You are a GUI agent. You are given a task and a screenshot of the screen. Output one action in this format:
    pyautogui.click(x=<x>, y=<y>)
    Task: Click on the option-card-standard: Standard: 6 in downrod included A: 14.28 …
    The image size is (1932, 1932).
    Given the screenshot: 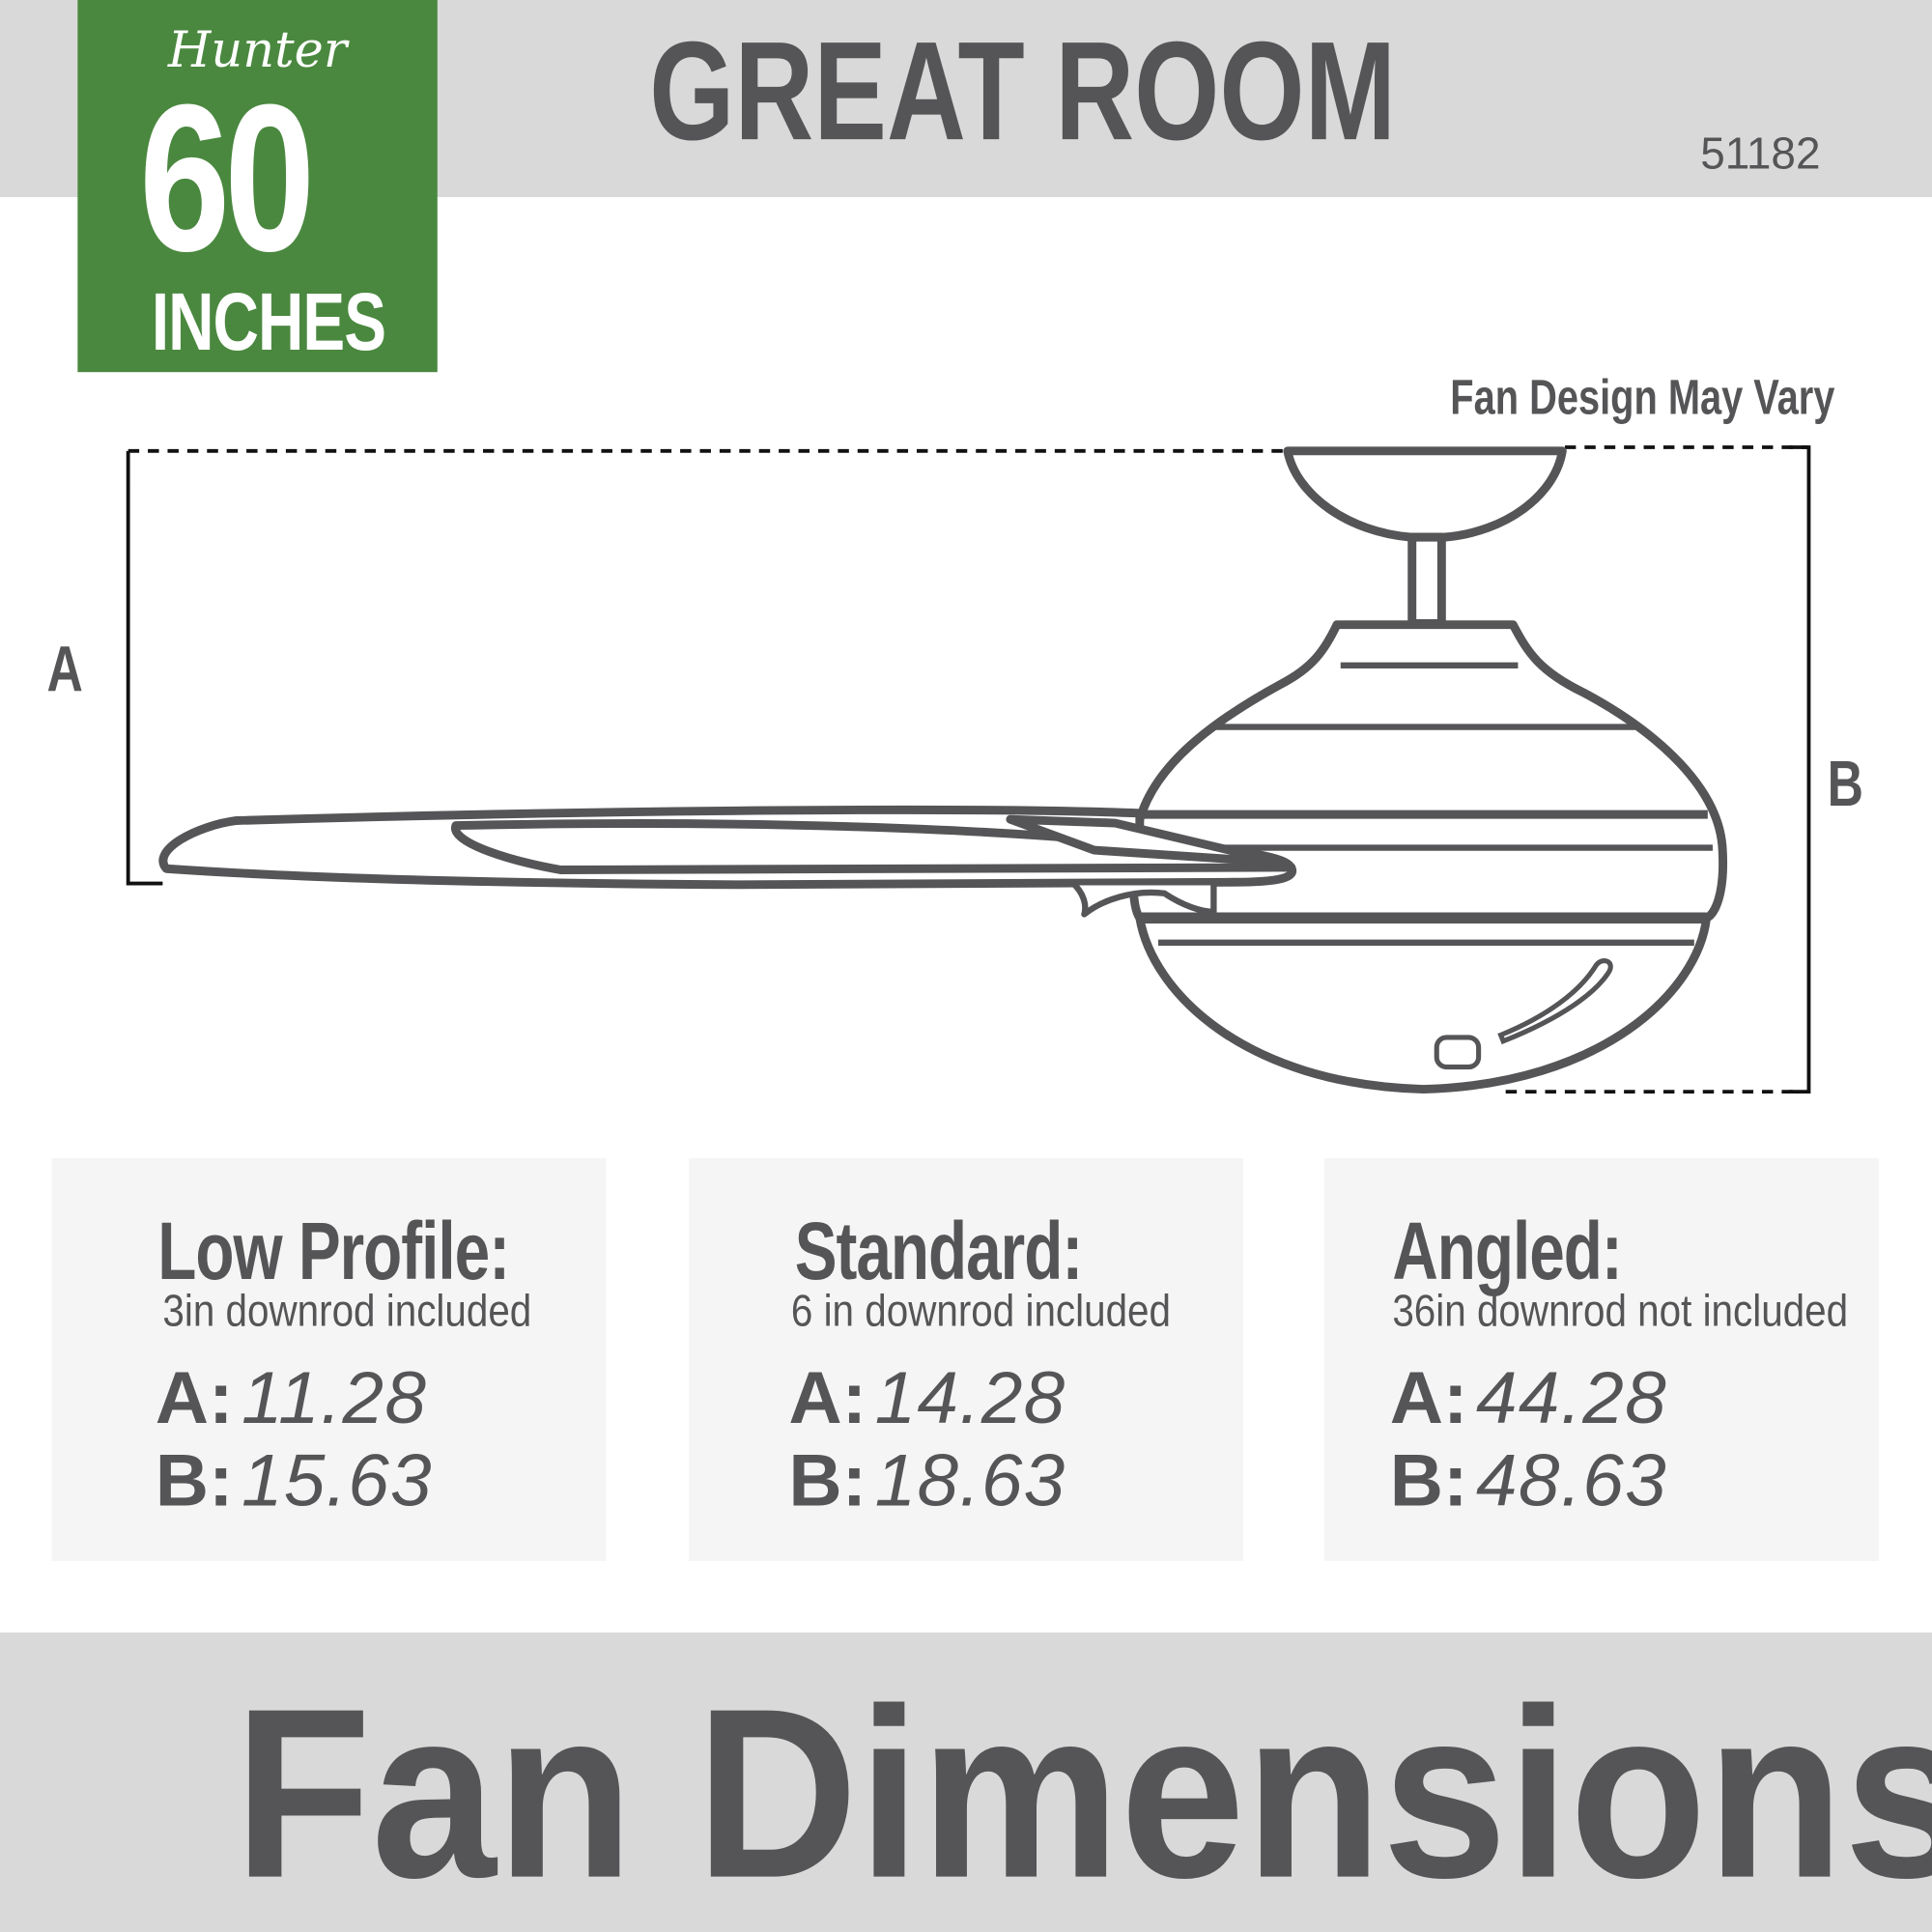 What is the action you would take?
    pyautogui.click(x=966, y=1359)
    